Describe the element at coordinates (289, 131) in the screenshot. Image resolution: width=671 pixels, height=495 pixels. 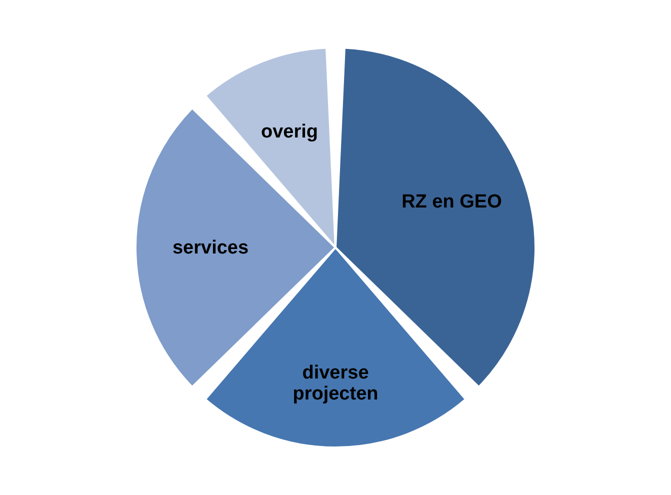
I see `slice-label: overig` at that location.